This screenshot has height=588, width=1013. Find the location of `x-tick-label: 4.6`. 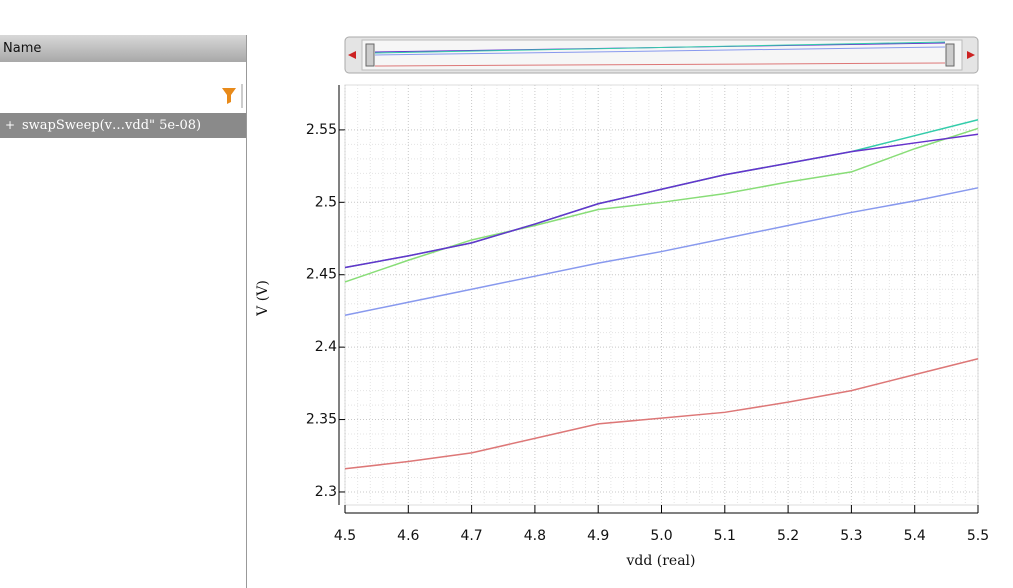

x-tick-label: 4.6 is located at coordinates (408, 536).